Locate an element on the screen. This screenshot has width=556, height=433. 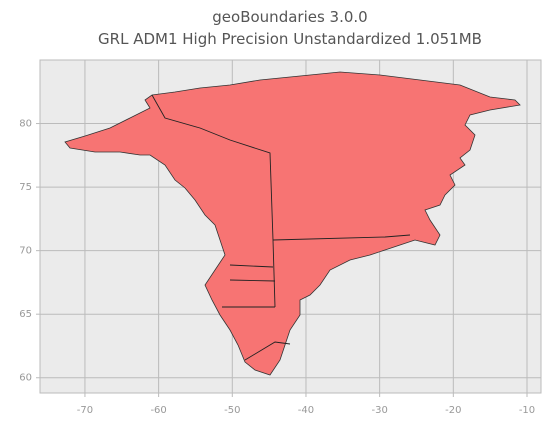
y-tick-label: 75 is located at coordinates (25, 187).